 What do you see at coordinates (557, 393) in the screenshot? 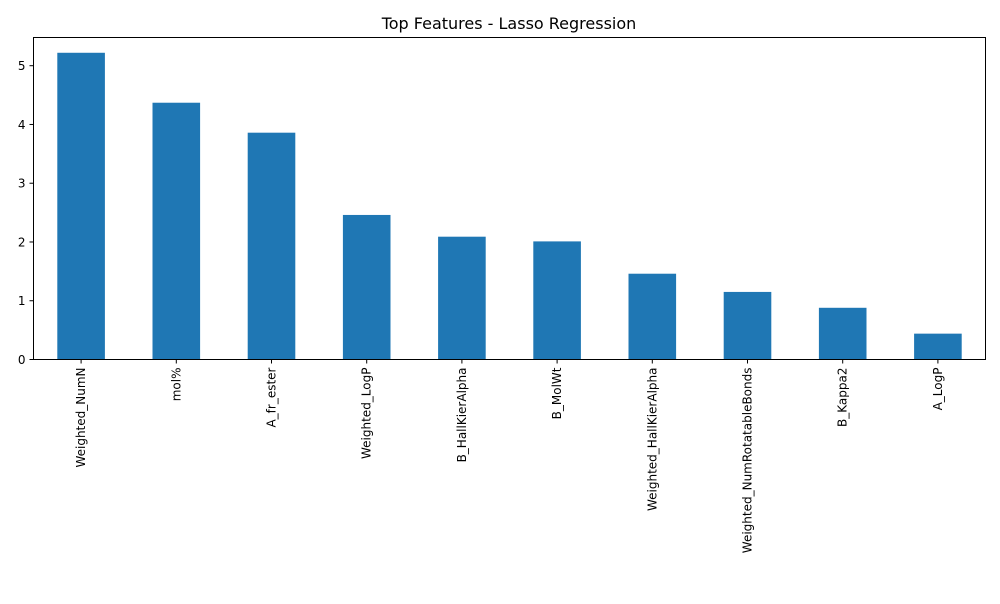
I see `x-tick-label: B_MolWt` at bounding box center [557, 393].